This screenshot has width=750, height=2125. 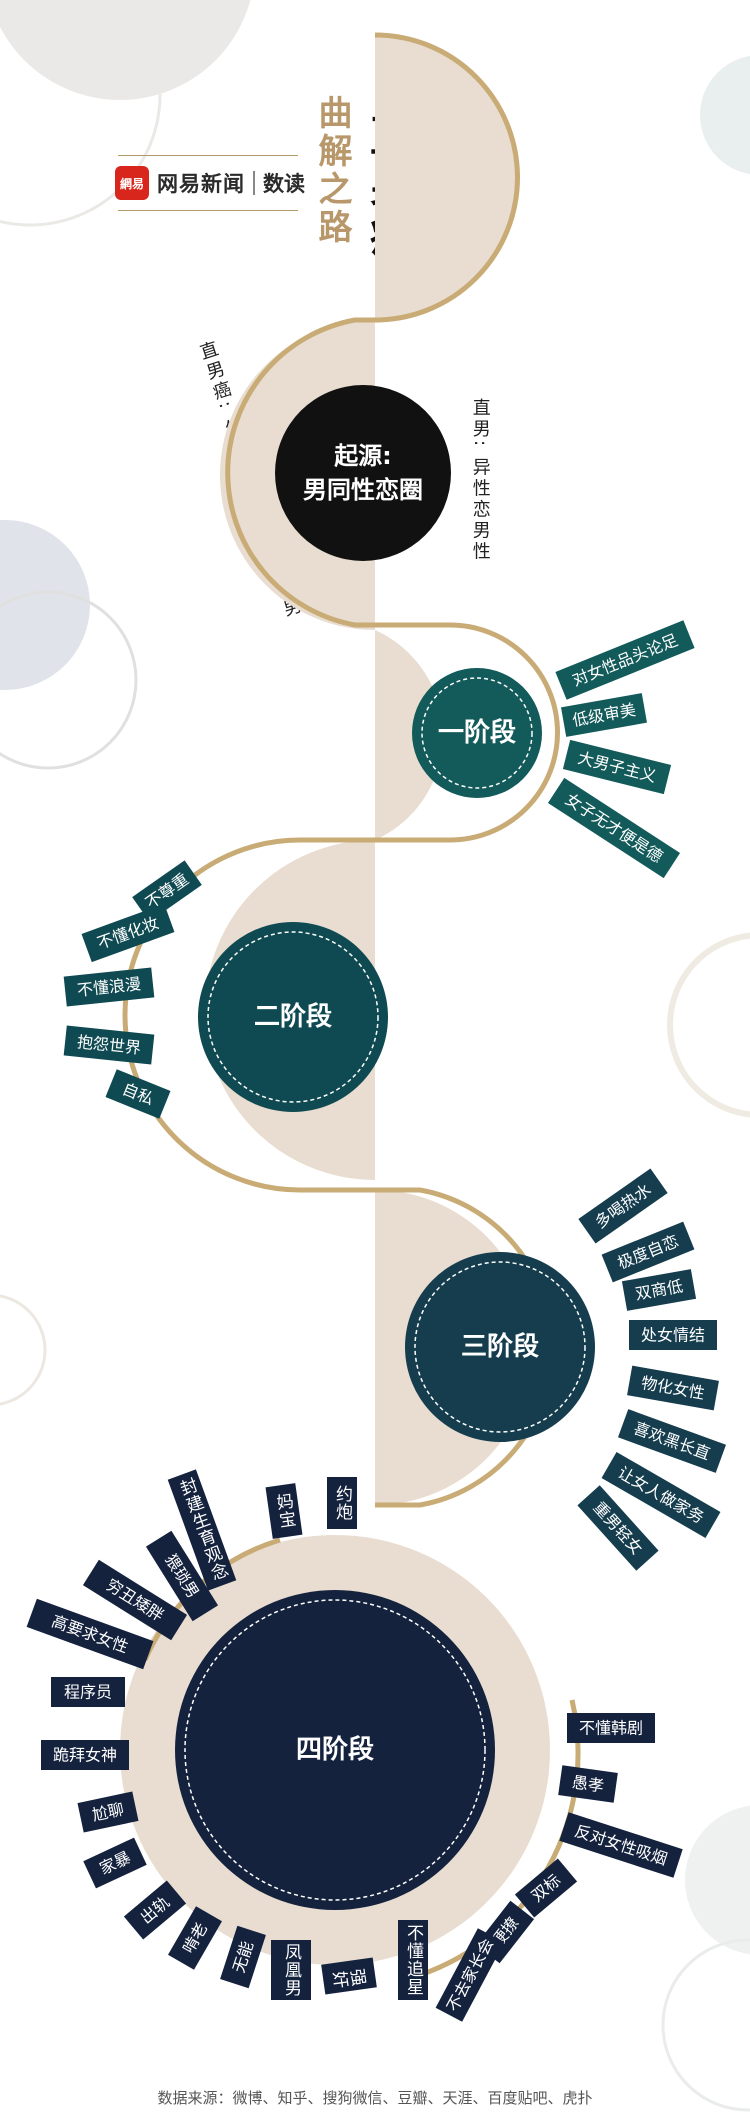 I want to click on stage-tag: 无能, so click(x=243, y=1957).